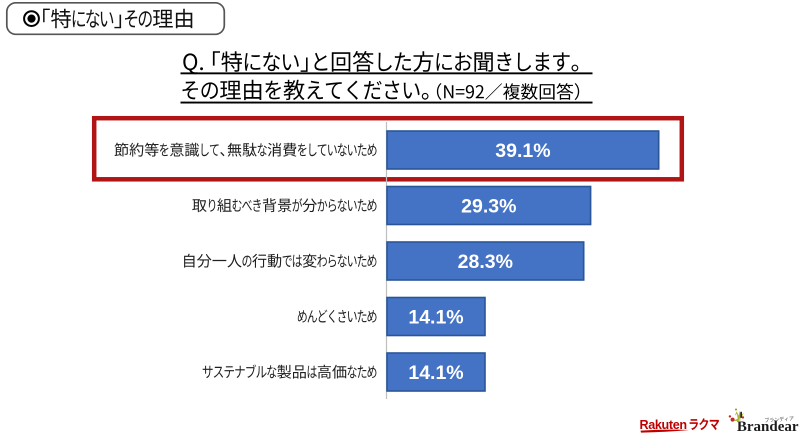  What do you see at coordinates (522, 151) in the screenshot?
I see `svg-text: 39.1%` at bounding box center [522, 151].